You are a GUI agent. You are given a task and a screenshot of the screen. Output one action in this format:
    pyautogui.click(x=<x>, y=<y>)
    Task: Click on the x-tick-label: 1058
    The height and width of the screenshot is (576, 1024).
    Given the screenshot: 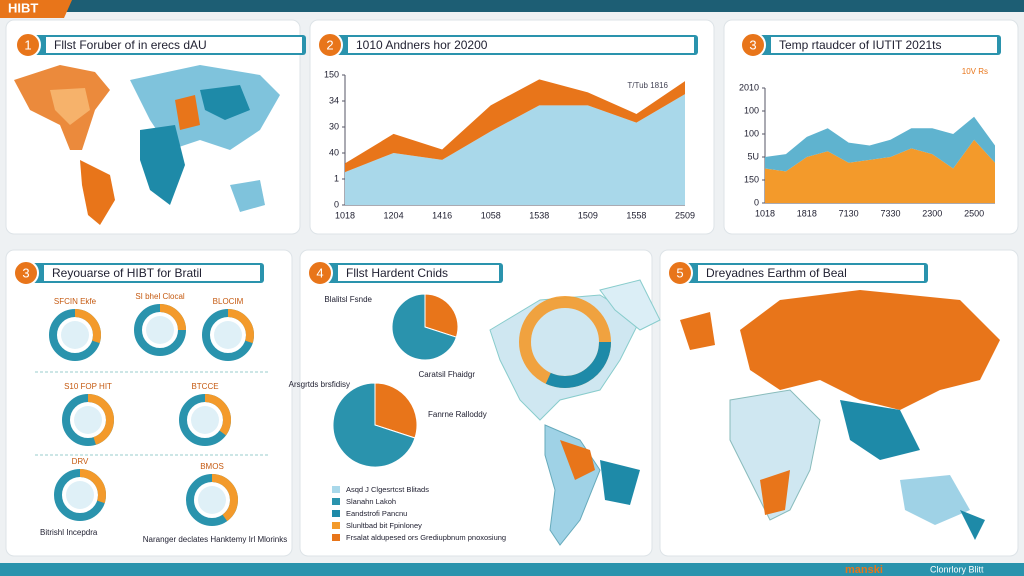 What is the action you would take?
    pyautogui.click(x=491, y=215)
    